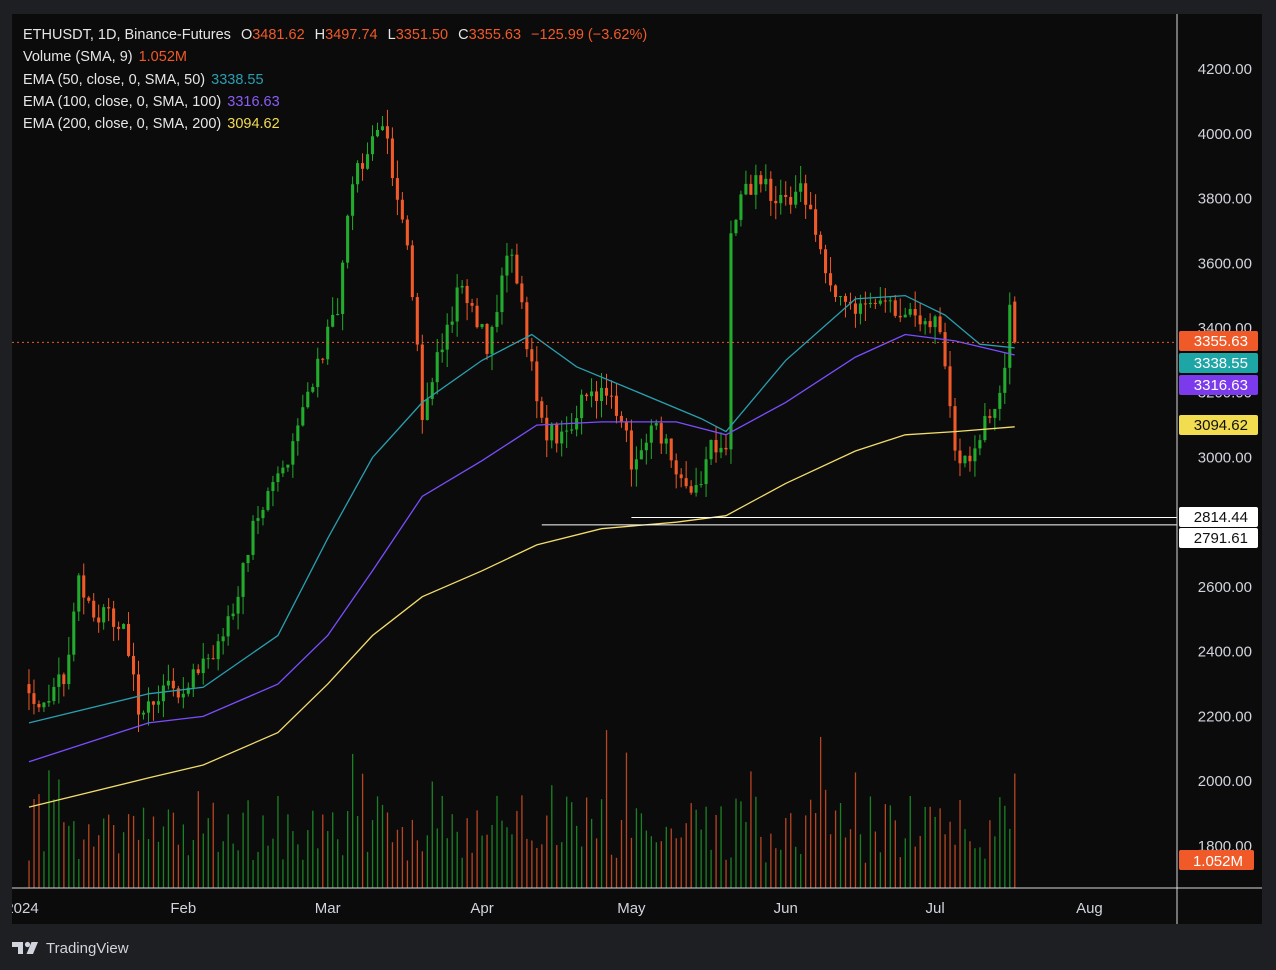 The width and height of the screenshot is (1276, 970). Describe the element at coordinates (70, 948) in the screenshot. I see `tradingview-branding: TradingView` at that location.